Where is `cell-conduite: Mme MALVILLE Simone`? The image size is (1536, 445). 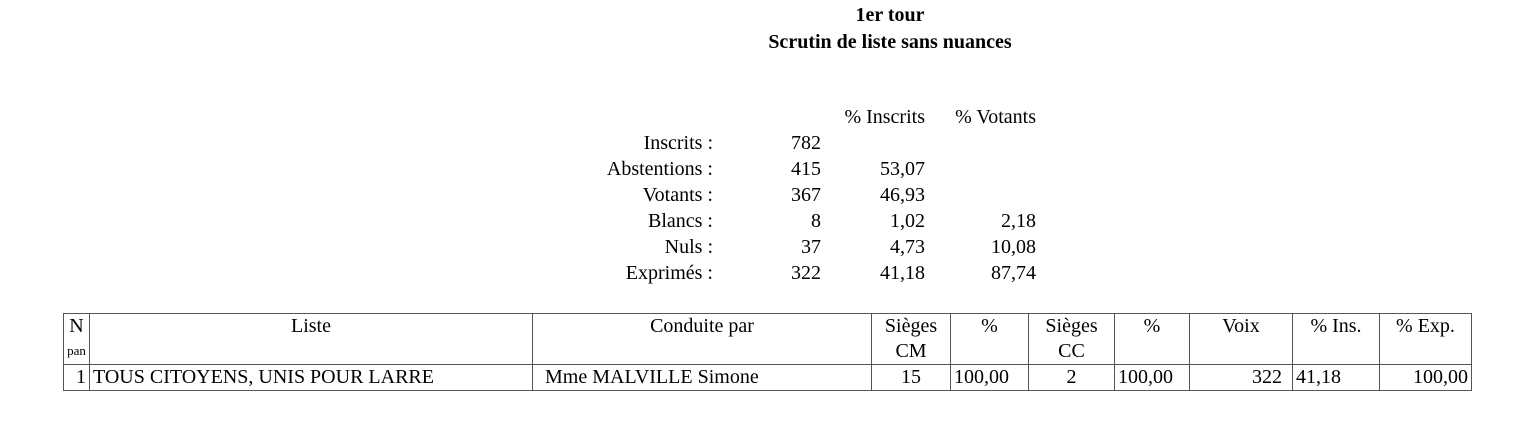
cell-conduite: Mme MALVILLE Simone is located at coordinates (702, 377).